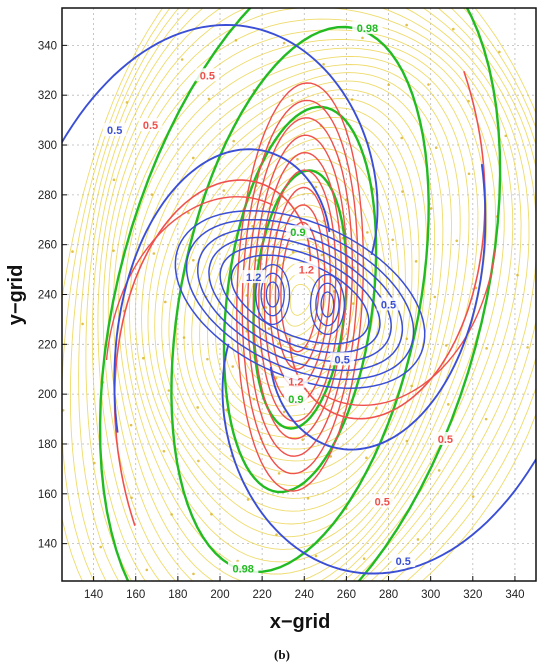  What do you see at coordinates (304, 595) in the screenshot?
I see `x-tick-label: 240` at bounding box center [304, 595].